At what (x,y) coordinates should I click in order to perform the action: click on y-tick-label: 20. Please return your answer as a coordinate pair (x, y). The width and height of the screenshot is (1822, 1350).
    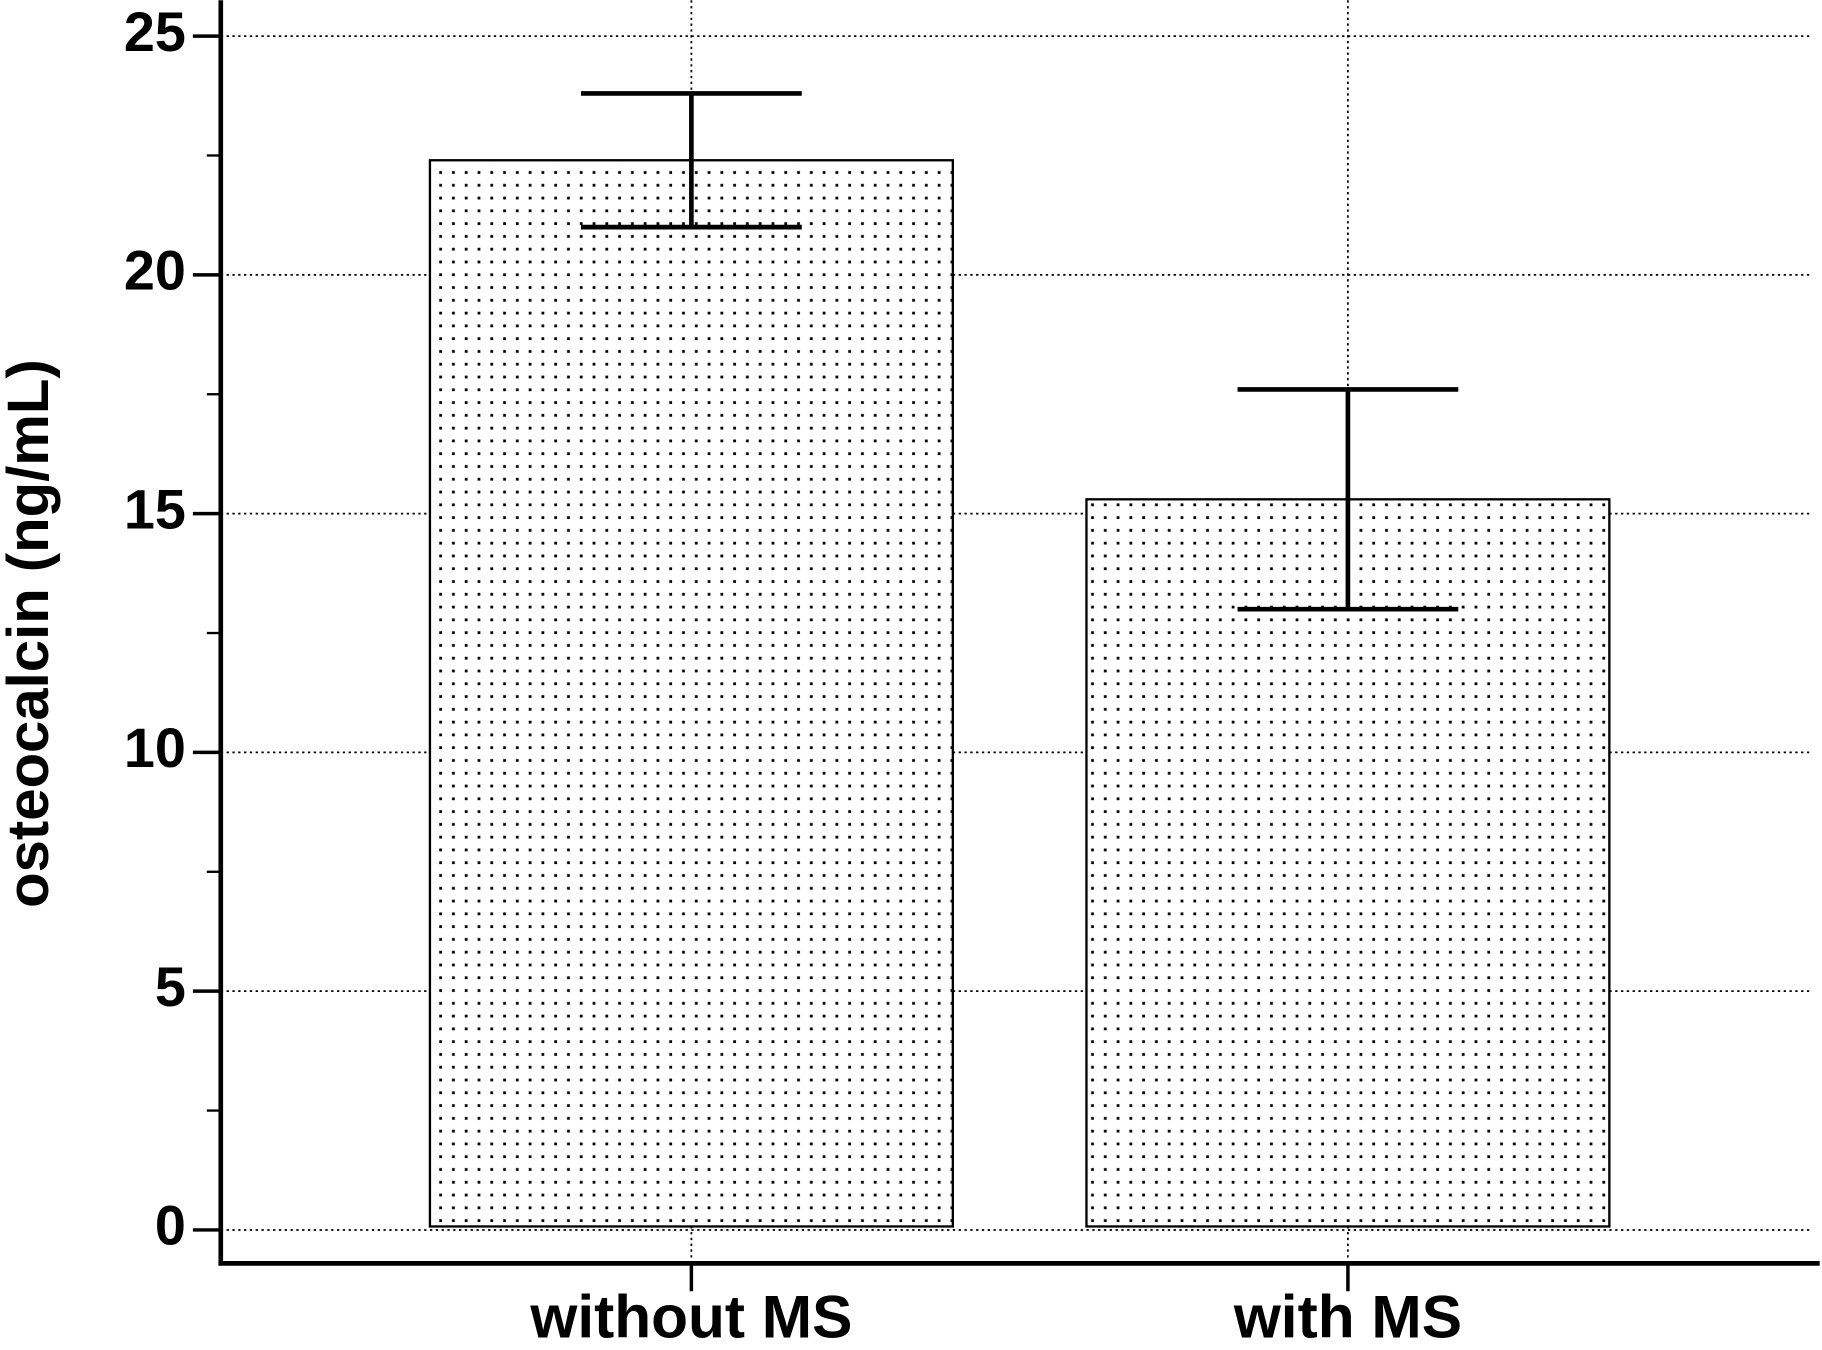
    Looking at the image, I should click on (155, 271).